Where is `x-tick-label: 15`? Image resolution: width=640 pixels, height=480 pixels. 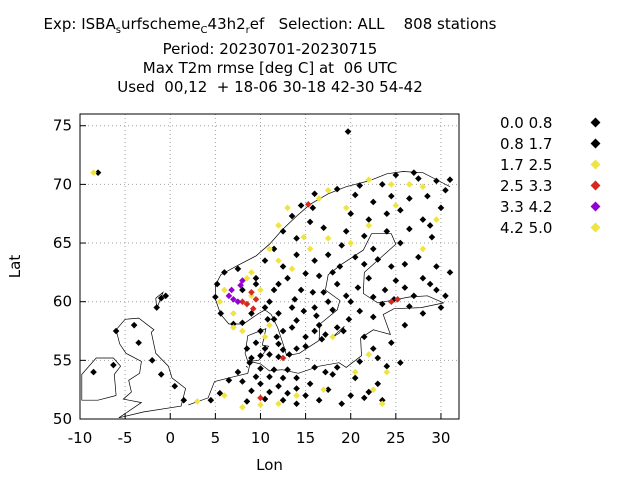 x-tick-label: 15 is located at coordinates (305, 438).